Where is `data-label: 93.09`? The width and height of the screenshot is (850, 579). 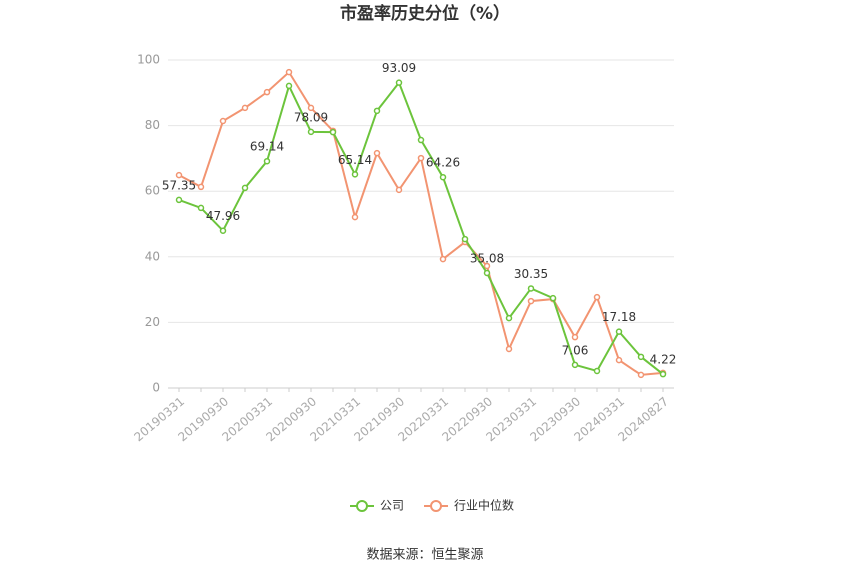
data-label: 93.09 is located at coordinates (399, 68).